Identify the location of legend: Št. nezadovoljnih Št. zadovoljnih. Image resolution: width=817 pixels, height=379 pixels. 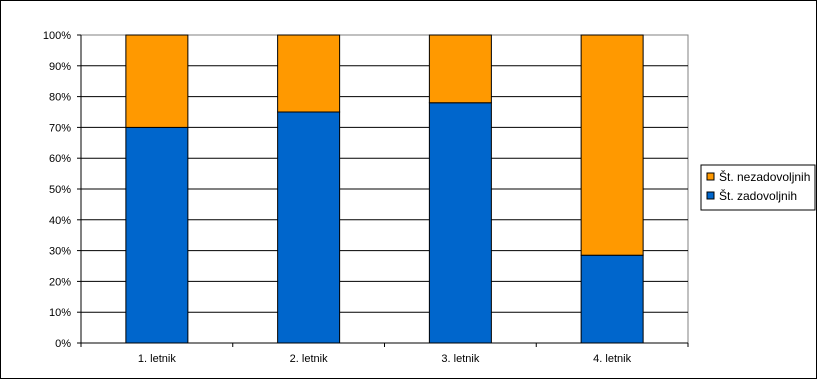
(758, 187).